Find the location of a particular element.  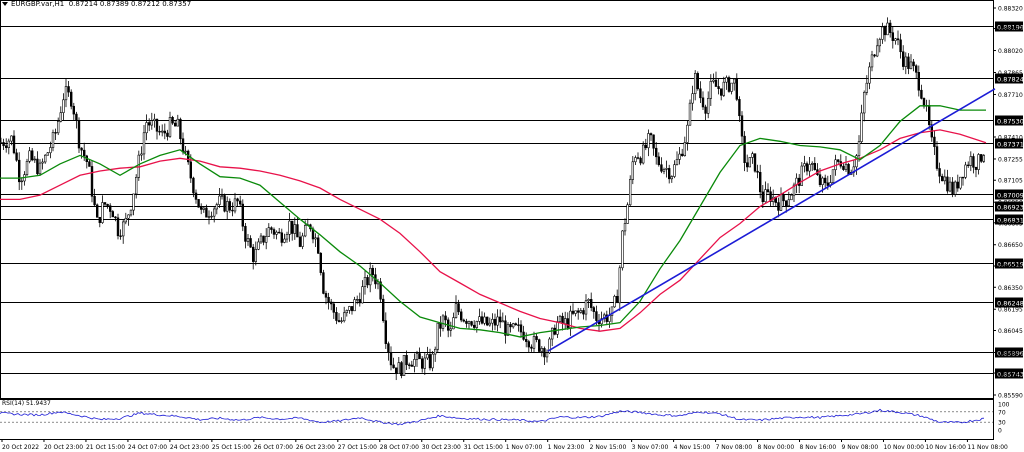

y-tick-label: 0.88175 is located at coordinates (1010, 29).